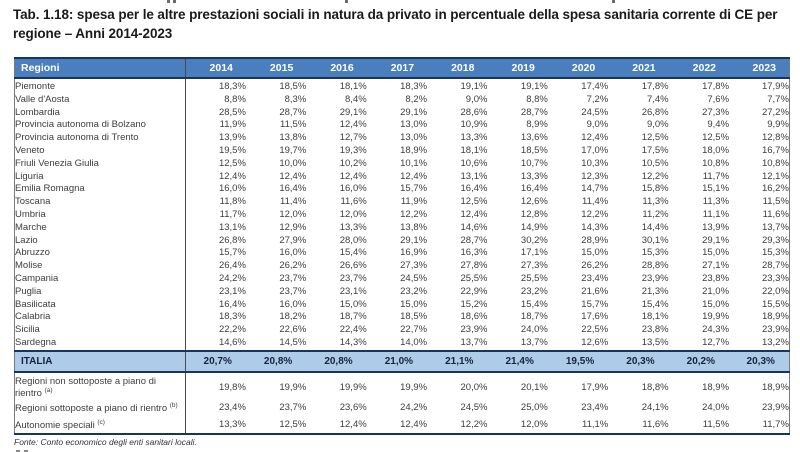 This screenshot has height=452, width=800. What do you see at coordinates (595, 202) in the screenshot?
I see `value-cell: 11,4%` at bounding box center [595, 202].